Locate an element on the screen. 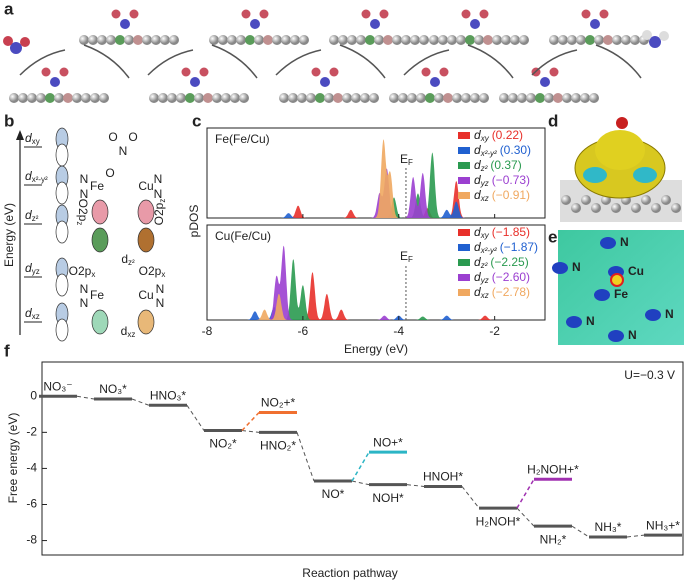 Image resolution: width=685 pixels, height=584 pixels. d-band-center: (0.30) is located at coordinates (515, 150).